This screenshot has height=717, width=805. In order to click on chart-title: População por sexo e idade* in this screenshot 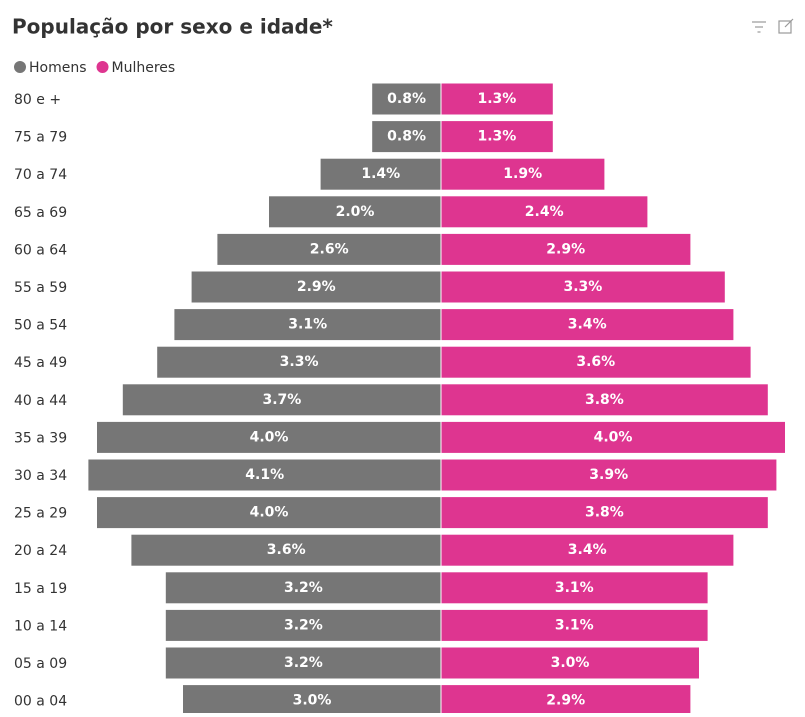, I will do `click(172, 27)`.